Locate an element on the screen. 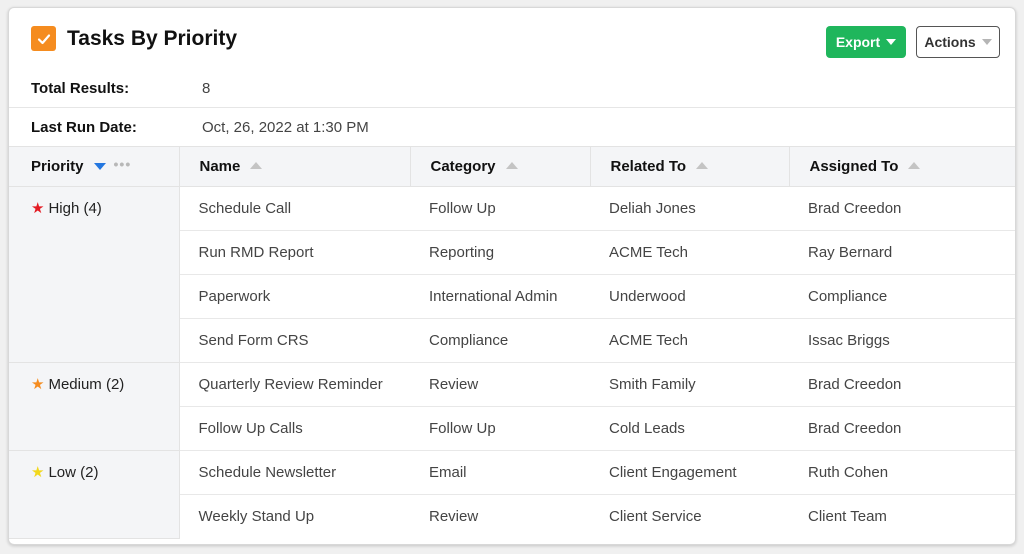 This screenshot has height=554, width=1024. cell-related-to: Client Service is located at coordinates (655, 517).